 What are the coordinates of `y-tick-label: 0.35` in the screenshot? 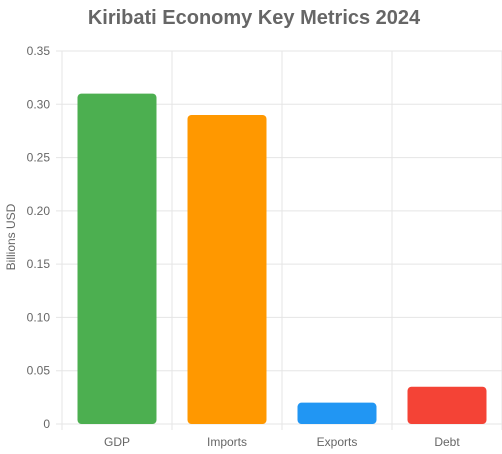 It's located at (39, 51).